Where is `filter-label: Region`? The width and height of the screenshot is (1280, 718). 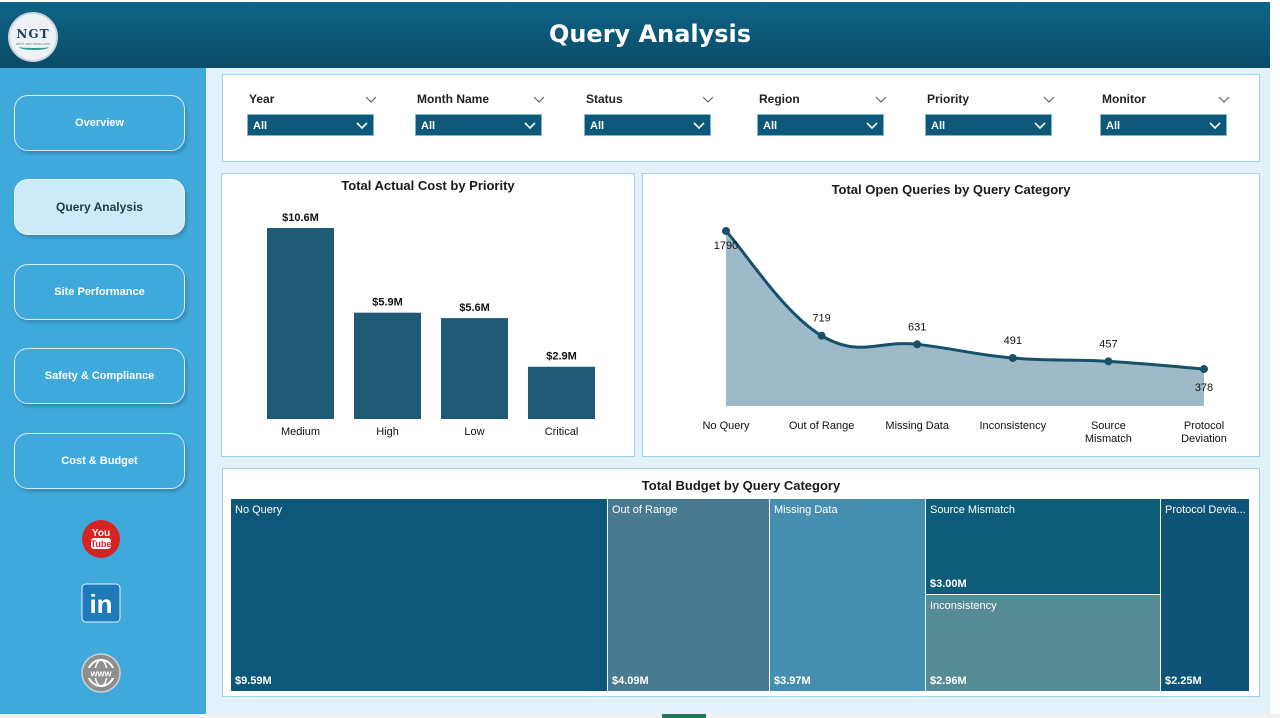
filter-label: Region is located at coordinates (779, 99).